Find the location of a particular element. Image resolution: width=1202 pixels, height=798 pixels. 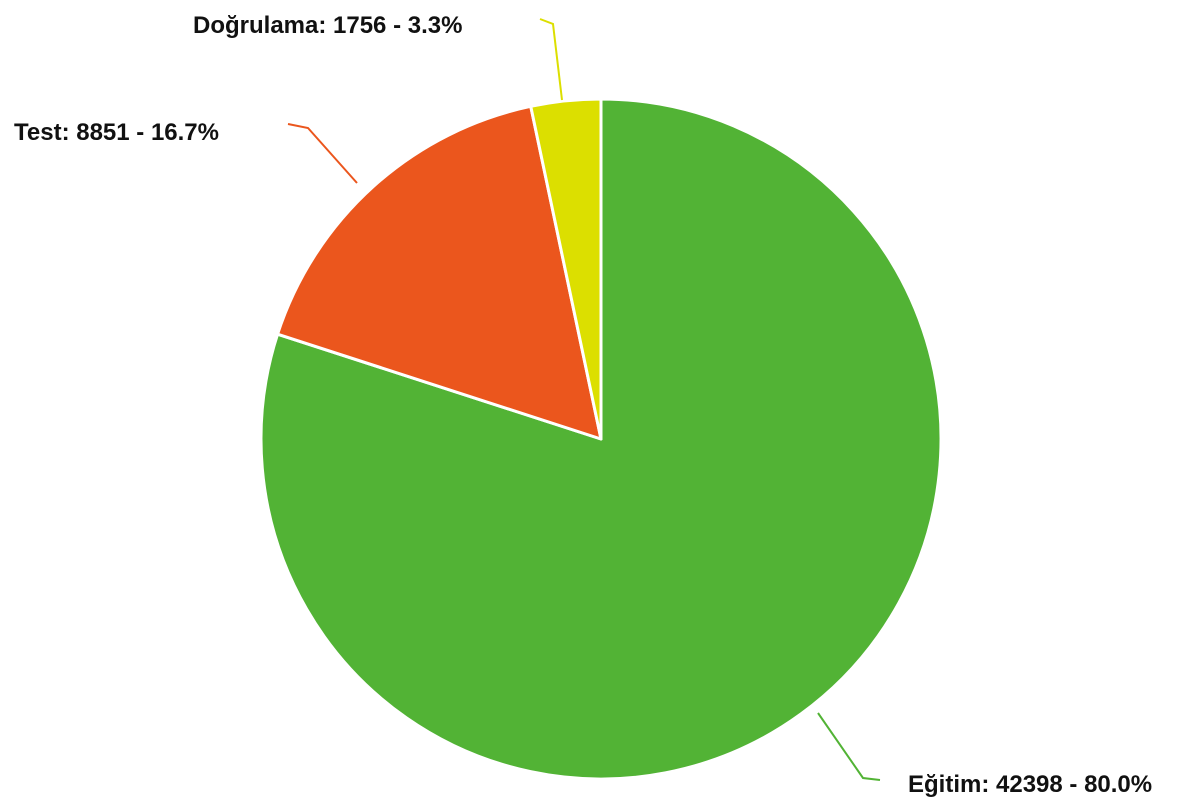

leader-line-test is located at coordinates (322, 153).